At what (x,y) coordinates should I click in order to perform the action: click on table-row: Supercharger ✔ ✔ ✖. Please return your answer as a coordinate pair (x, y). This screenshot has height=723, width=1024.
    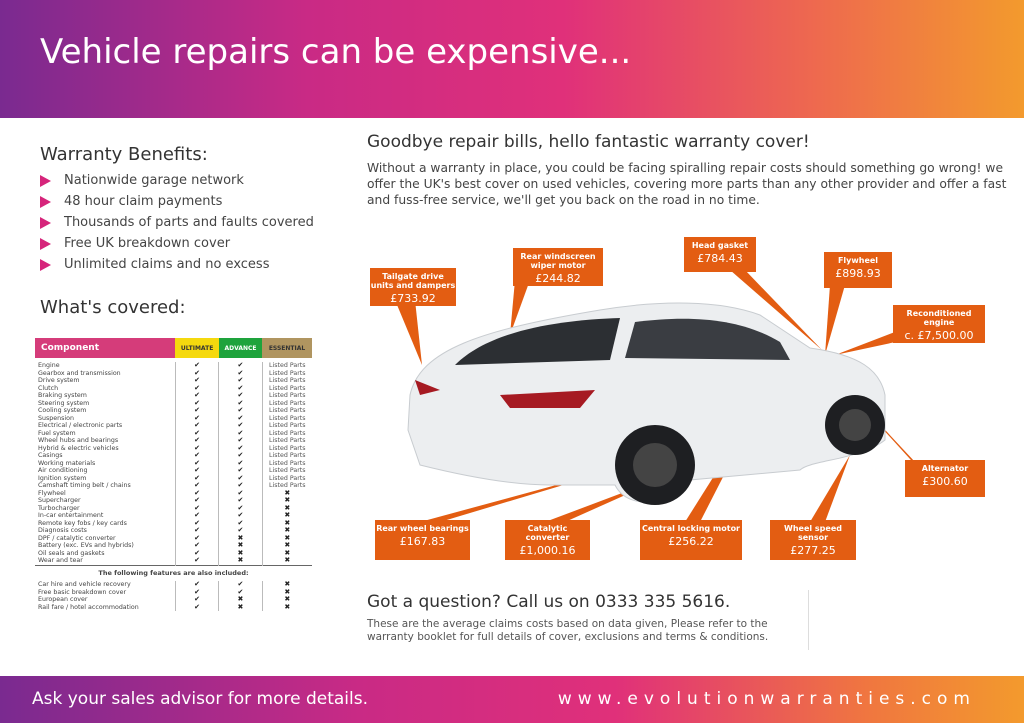
    Looking at the image, I should click on (173, 500).